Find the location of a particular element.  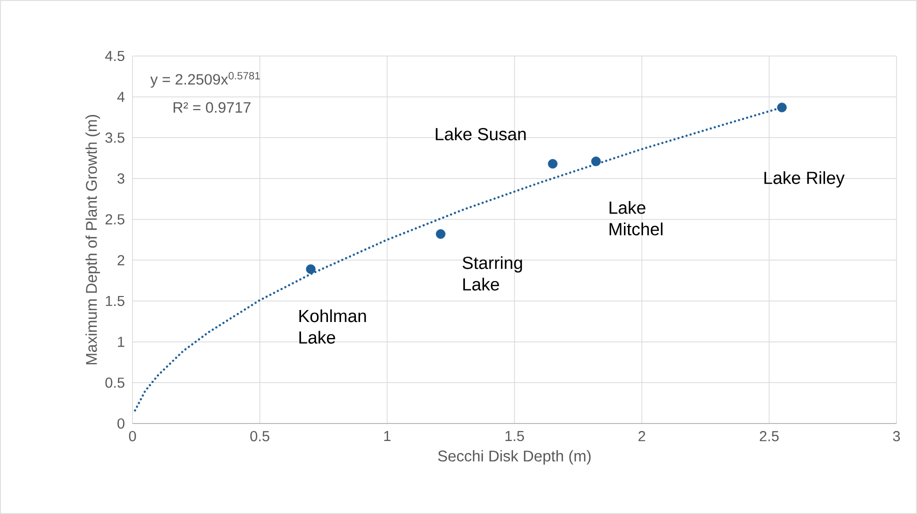

x-tick-label: 1.5 is located at coordinates (515, 436).